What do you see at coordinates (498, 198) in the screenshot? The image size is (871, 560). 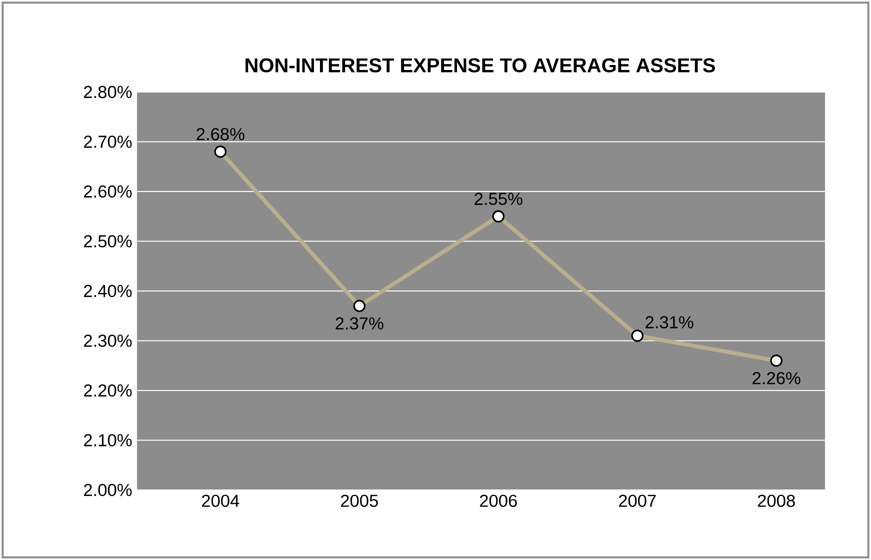 I see `data-label: 2.55%` at bounding box center [498, 198].